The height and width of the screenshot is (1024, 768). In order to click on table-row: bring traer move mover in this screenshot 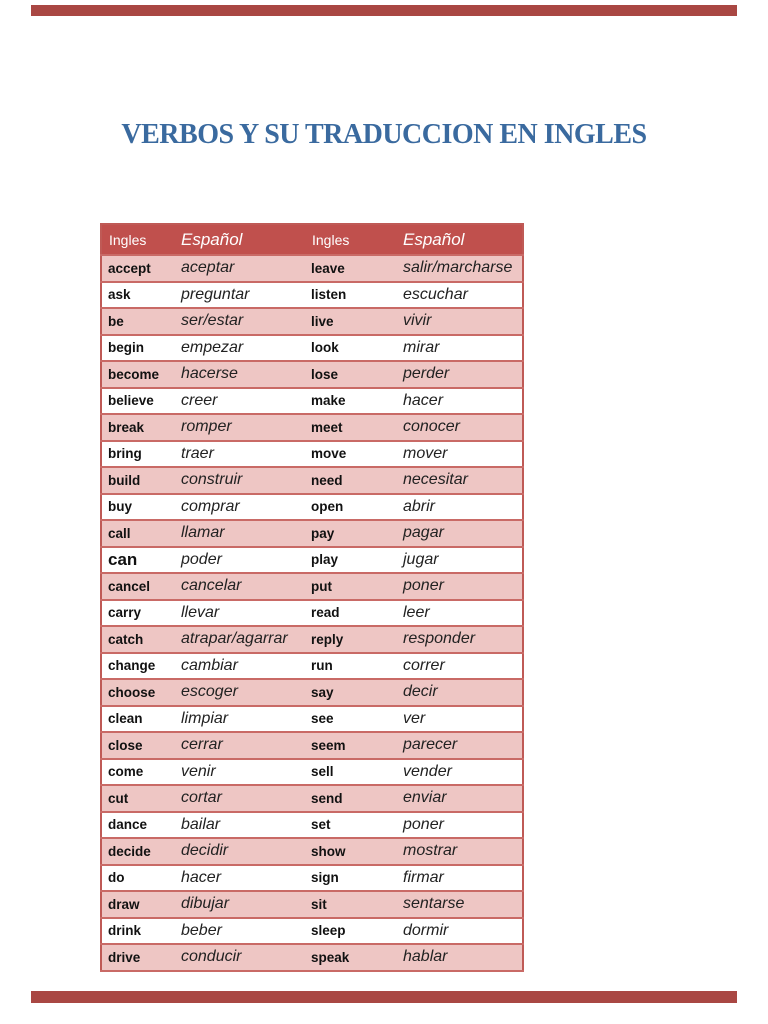, I will do `click(312, 453)`.